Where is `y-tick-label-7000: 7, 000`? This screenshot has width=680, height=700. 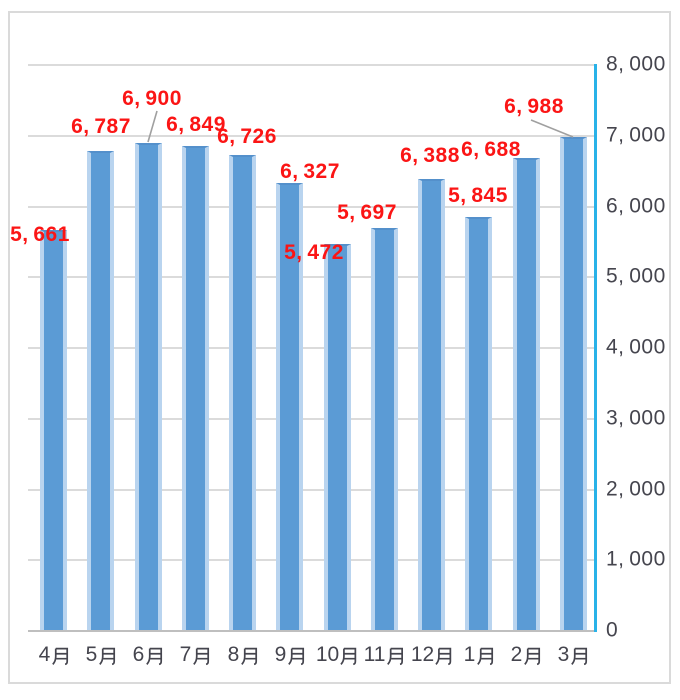 y-tick-label-7000: 7, 000 is located at coordinates (636, 135).